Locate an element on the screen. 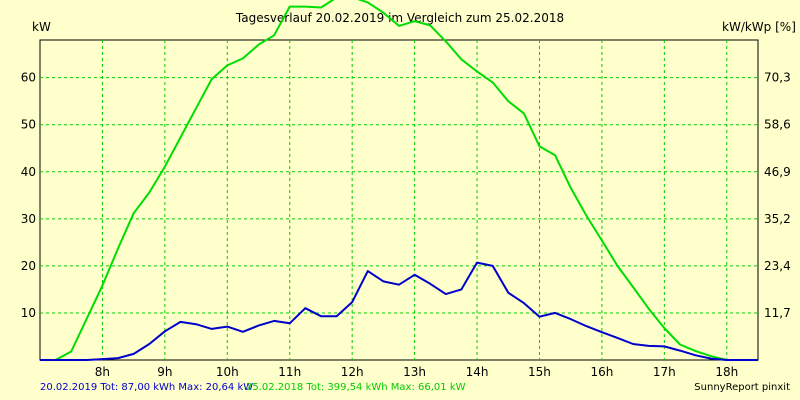 This screenshot has width=800, height=400. y-tick-label-left: 10 is located at coordinates (28, 313).